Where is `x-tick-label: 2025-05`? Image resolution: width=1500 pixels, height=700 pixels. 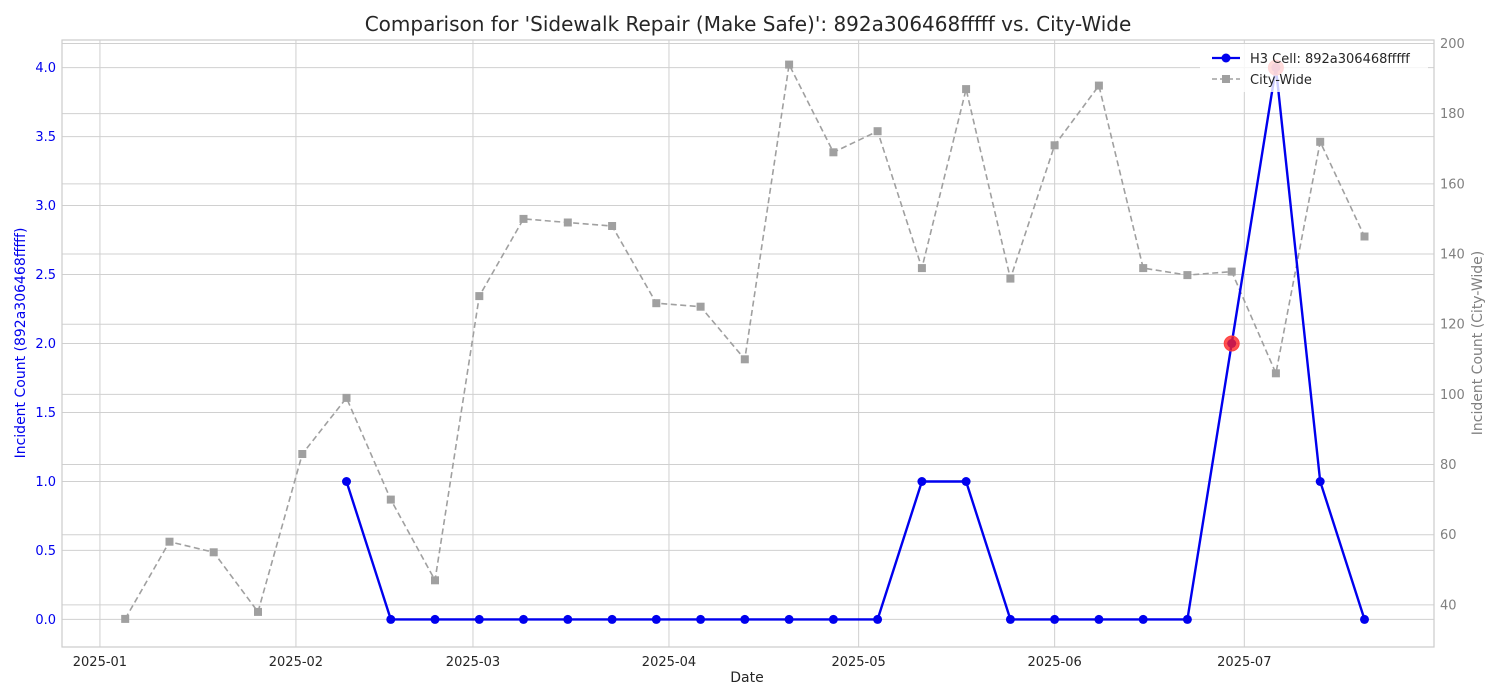 x-tick-label: 2025-05 is located at coordinates (858, 662).